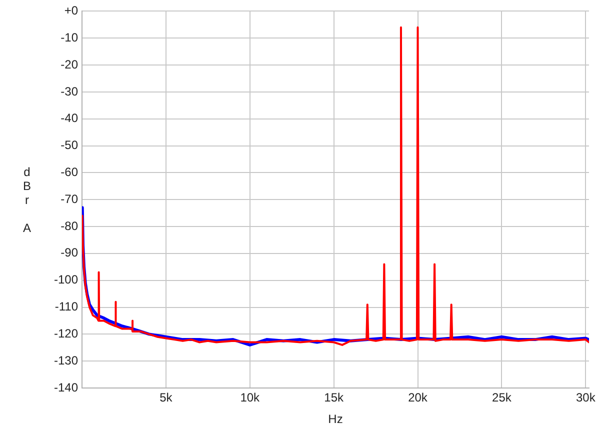 Image resolution: width=600 pixels, height=431 pixels. What do you see at coordinates (586, 397) in the screenshot?
I see `x-tick-label: 30k` at bounding box center [586, 397].